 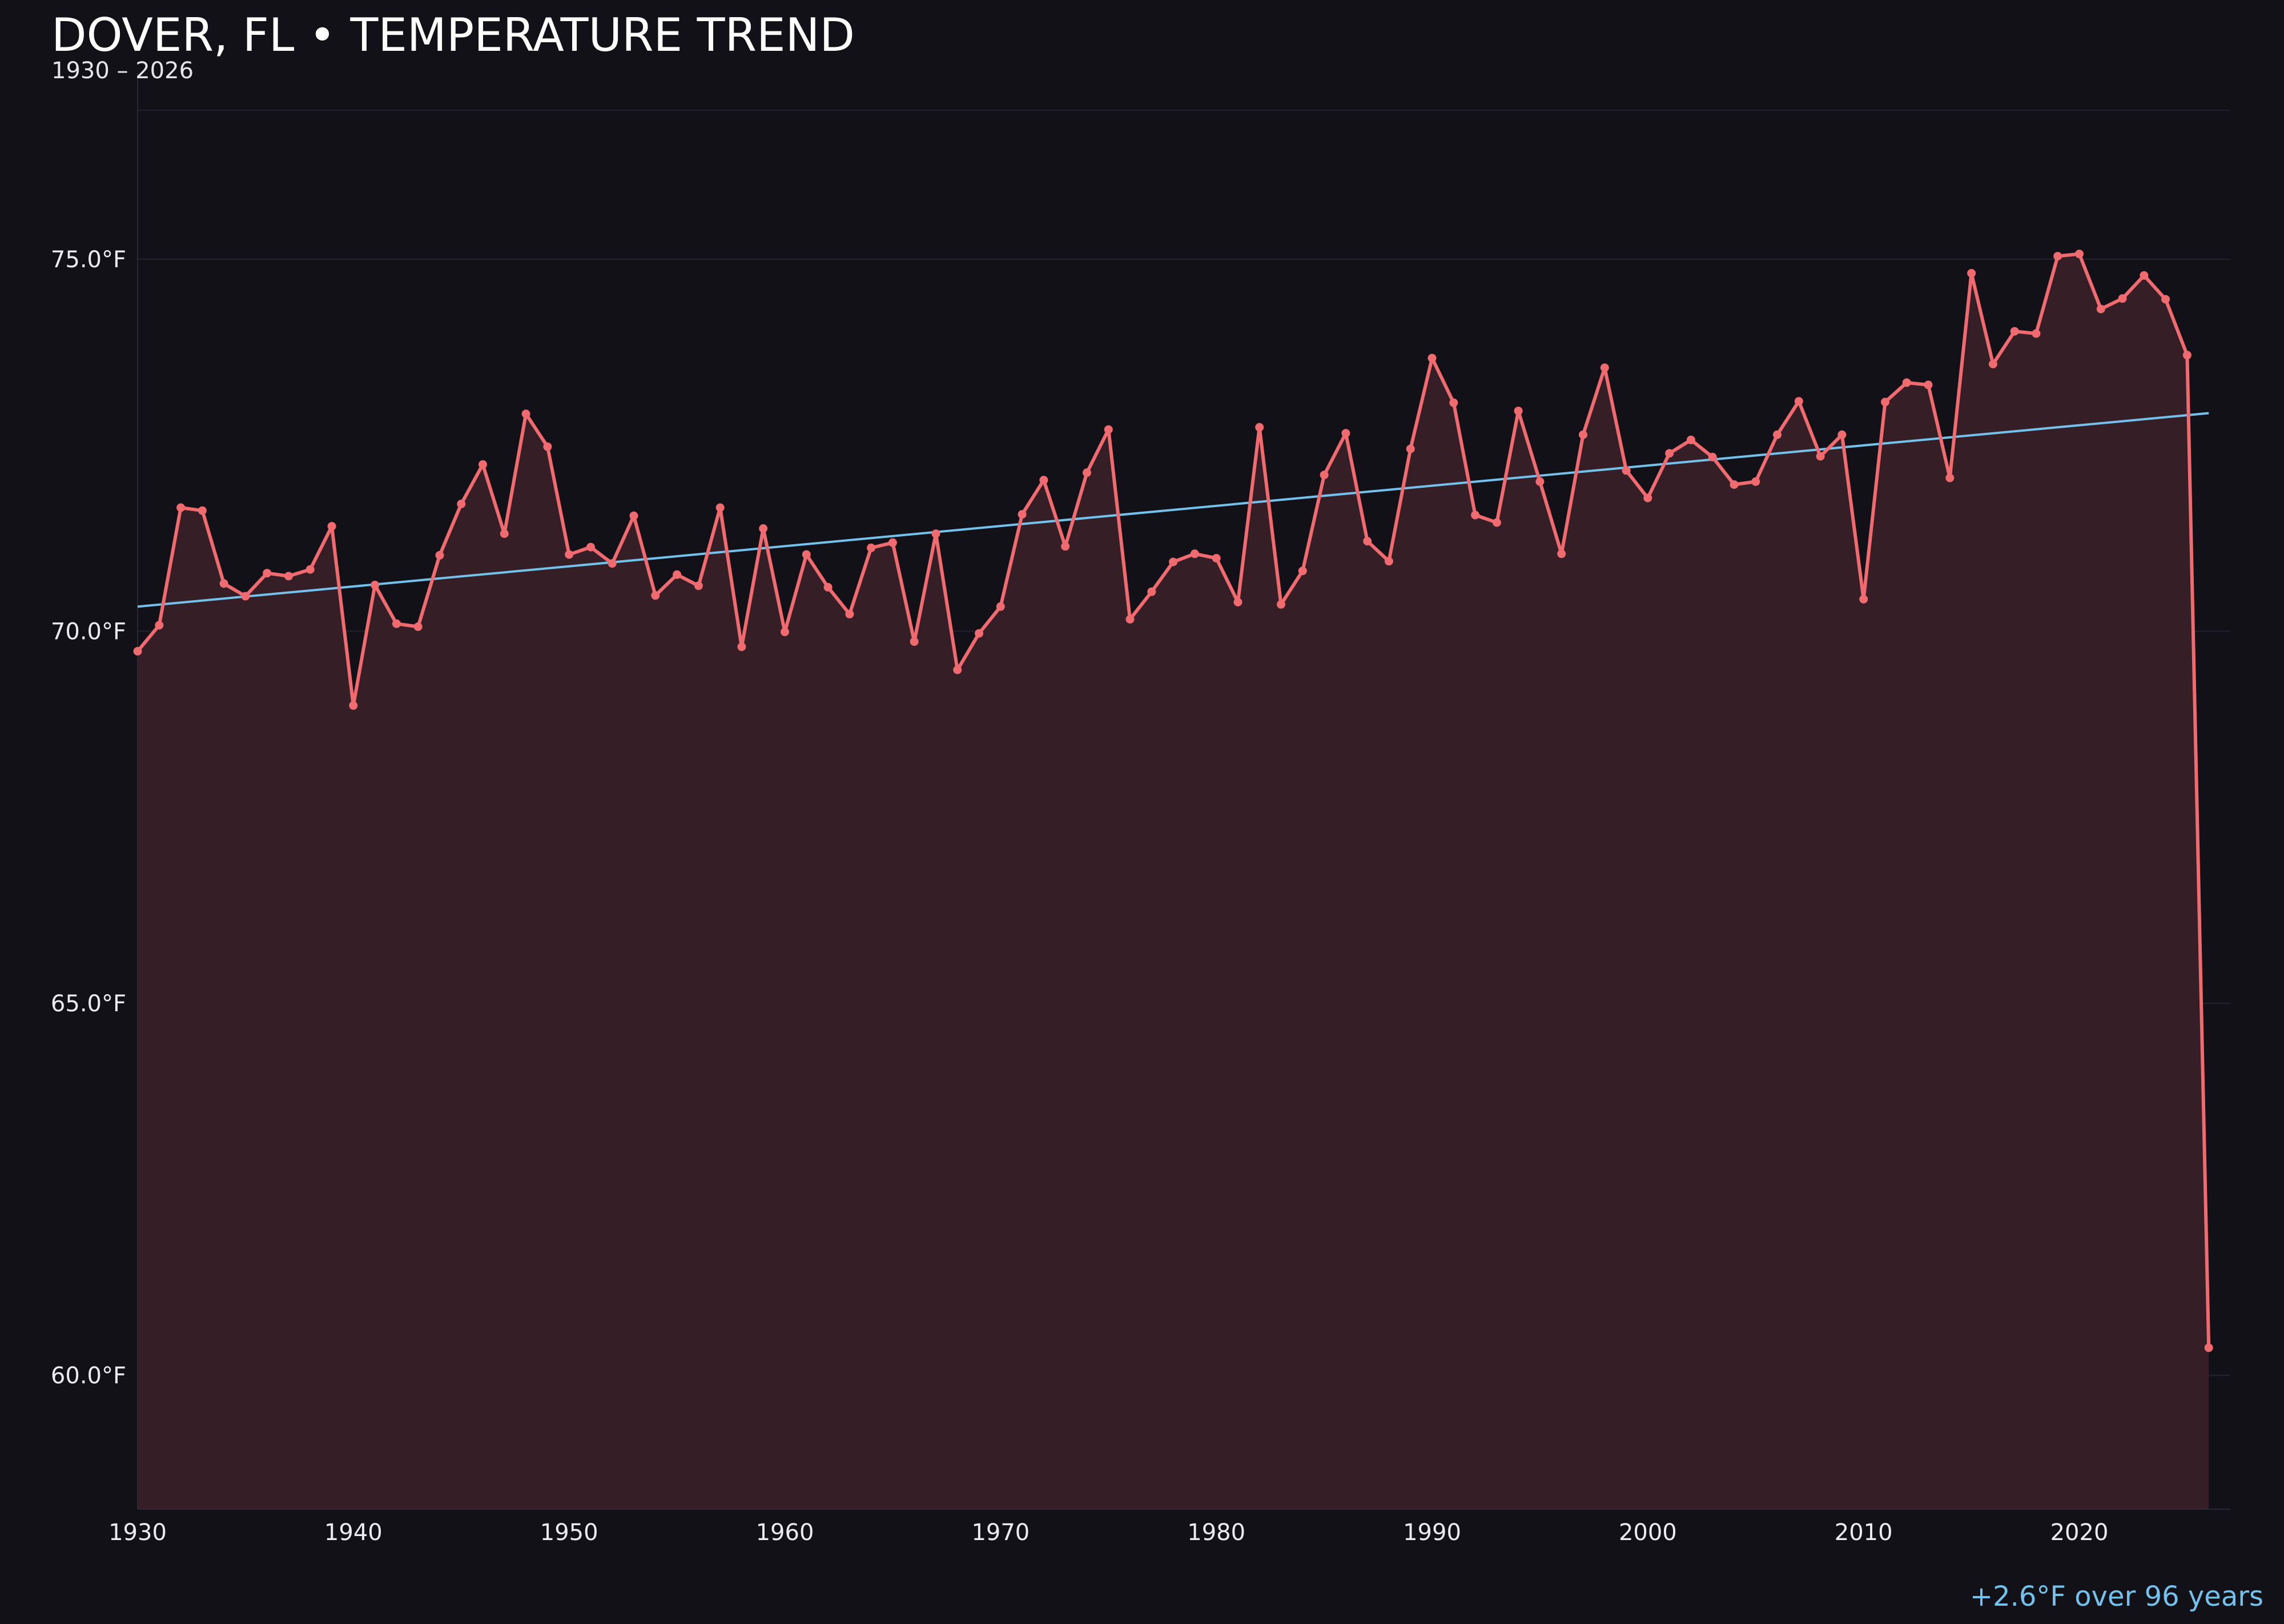 What do you see at coordinates (1648, 1533) in the screenshot?
I see `x-tick-label: 2000` at bounding box center [1648, 1533].